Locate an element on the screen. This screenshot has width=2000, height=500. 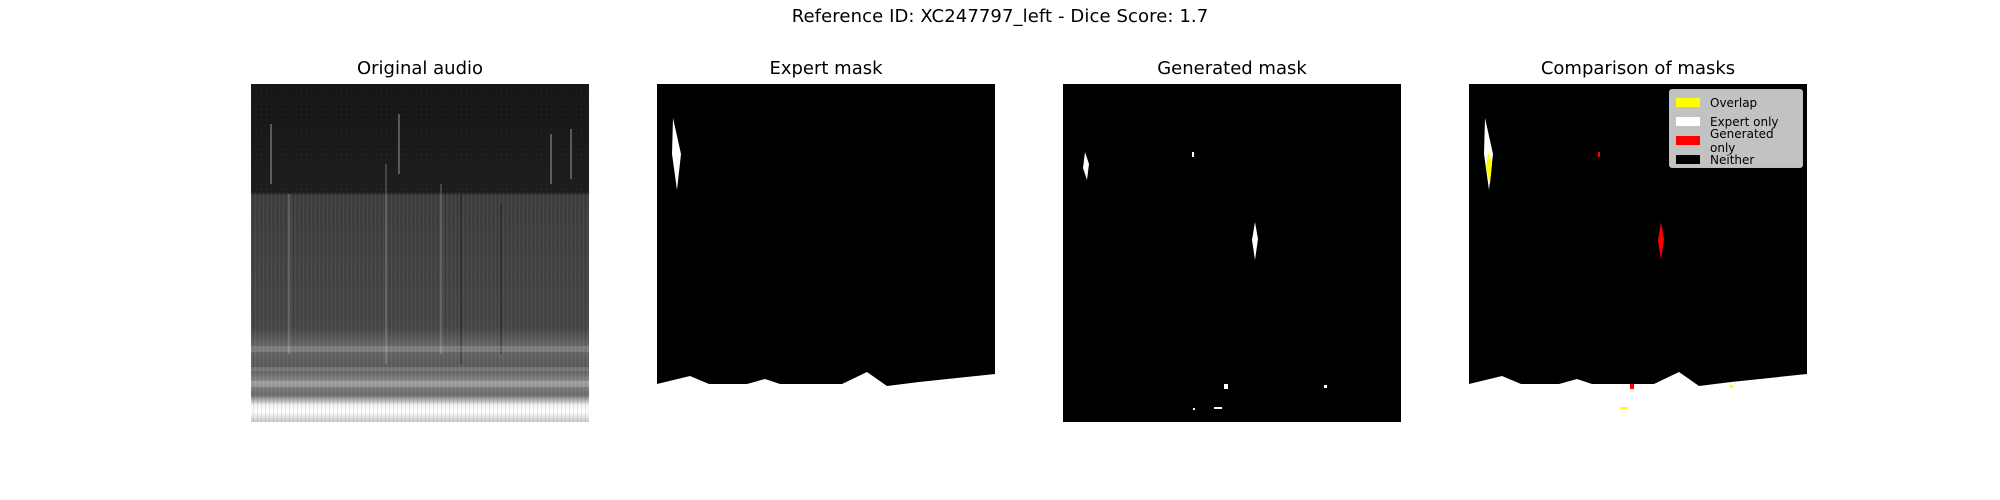
legend-label-generated-only: Generated only is located at coordinates (1742, 140).